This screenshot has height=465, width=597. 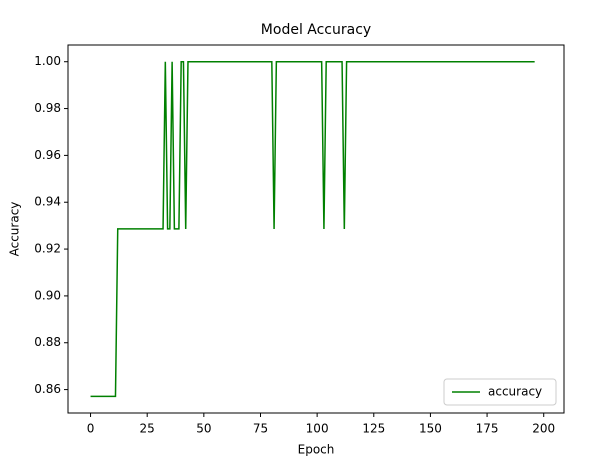 I want to click on x-axis-label: Epoch, so click(x=316, y=450).